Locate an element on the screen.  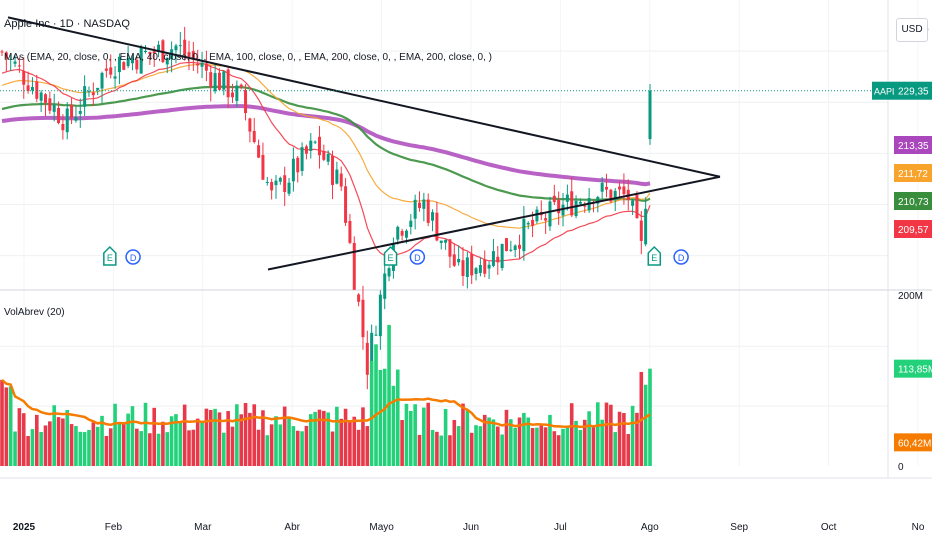
time-axis-label: Jun is located at coordinates (471, 527).